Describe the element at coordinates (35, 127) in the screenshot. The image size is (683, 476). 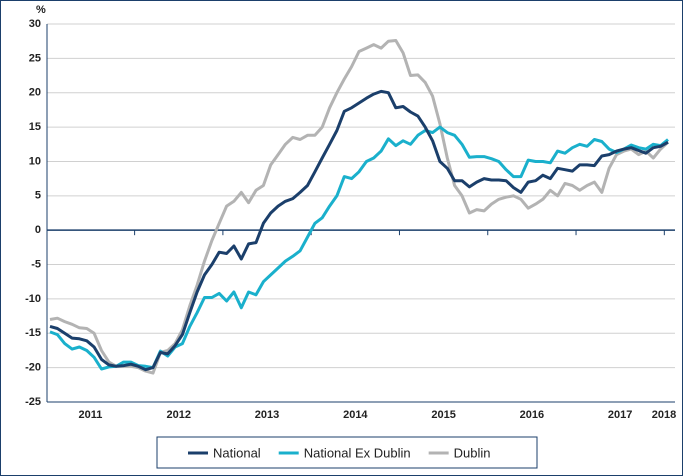
I see `y-tick-label: 15` at that location.